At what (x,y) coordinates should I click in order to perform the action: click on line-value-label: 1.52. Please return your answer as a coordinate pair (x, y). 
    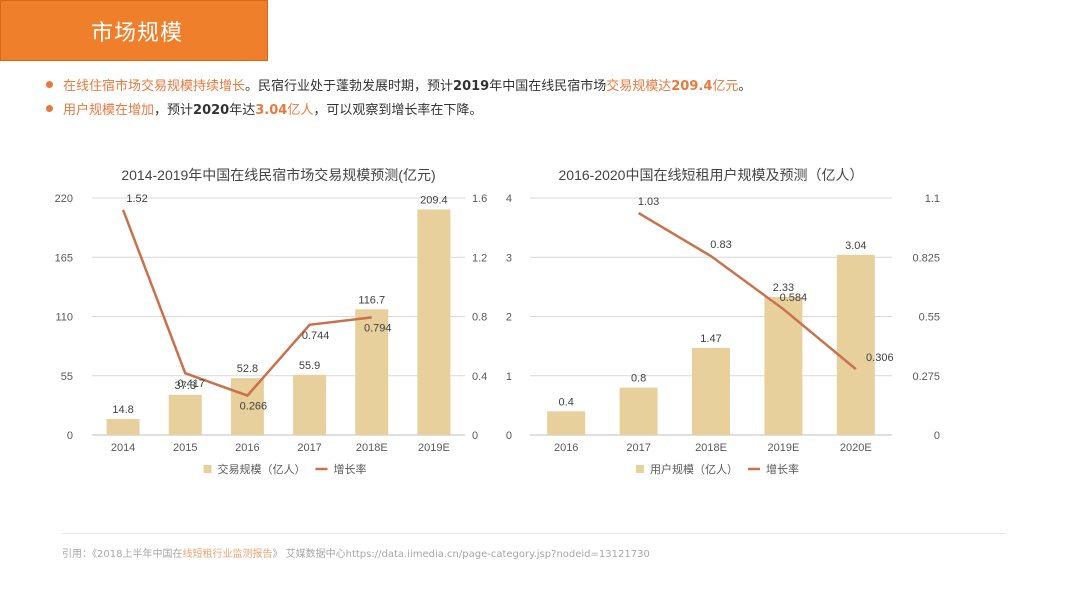
    Looking at the image, I should click on (136, 199).